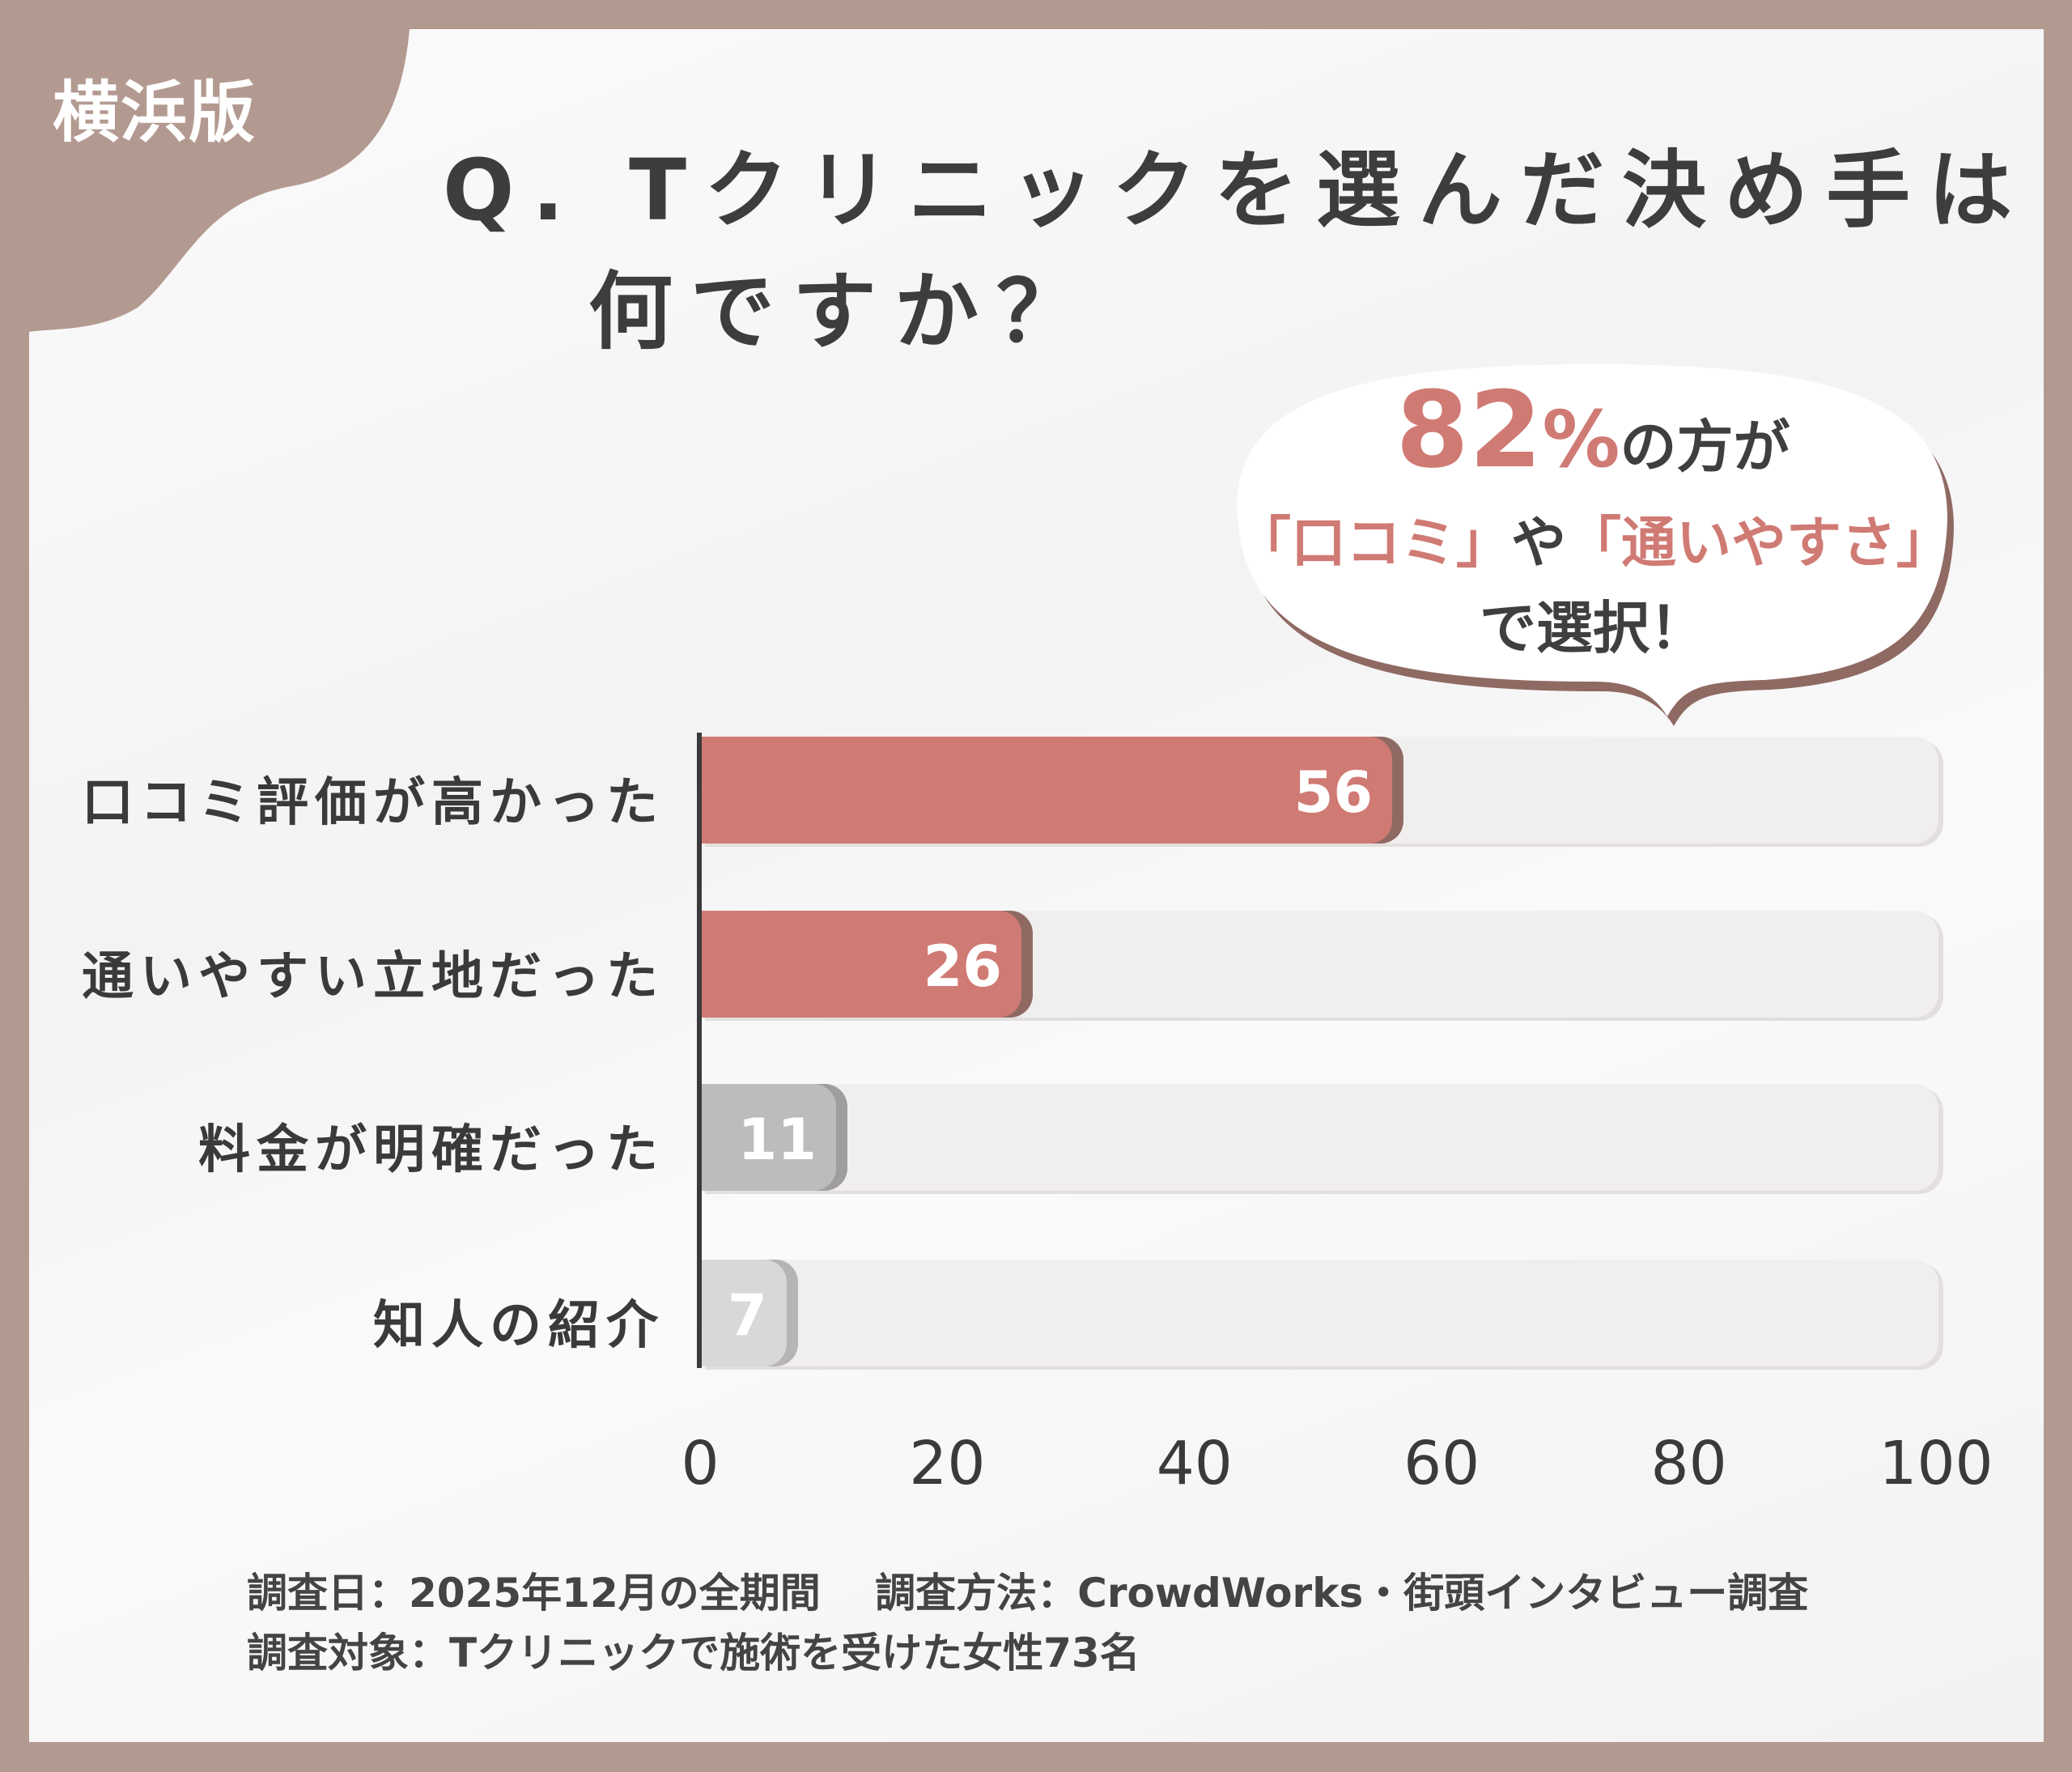 Image resolution: width=2072 pixels, height=1772 pixels. What do you see at coordinates (1441, 1464) in the screenshot?
I see `x-tick-label: 60` at bounding box center [1441, 1464].